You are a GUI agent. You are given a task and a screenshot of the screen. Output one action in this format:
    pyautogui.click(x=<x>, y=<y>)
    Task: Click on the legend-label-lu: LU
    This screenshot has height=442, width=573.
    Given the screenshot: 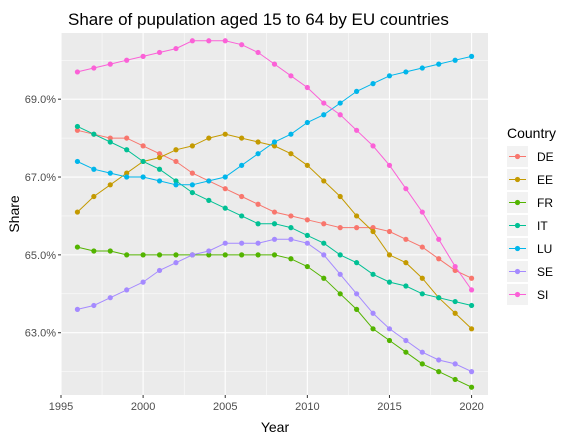 What is the action you would take?
    pyautogui.click(x=544, y=249)
    